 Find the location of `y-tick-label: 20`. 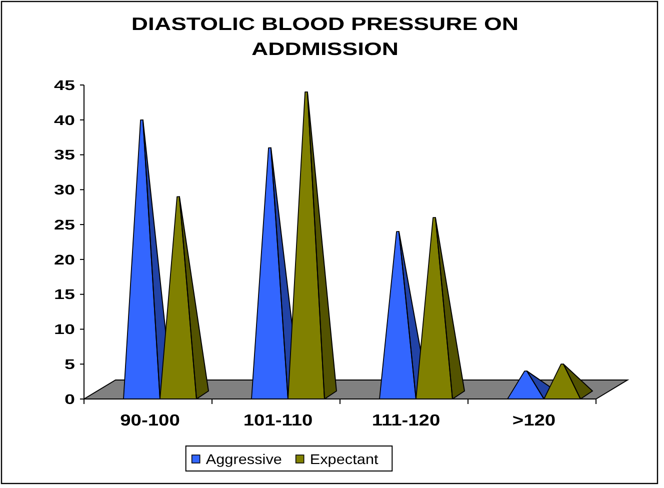

y-tick-label: 20 is located at coordinates (64, 260).